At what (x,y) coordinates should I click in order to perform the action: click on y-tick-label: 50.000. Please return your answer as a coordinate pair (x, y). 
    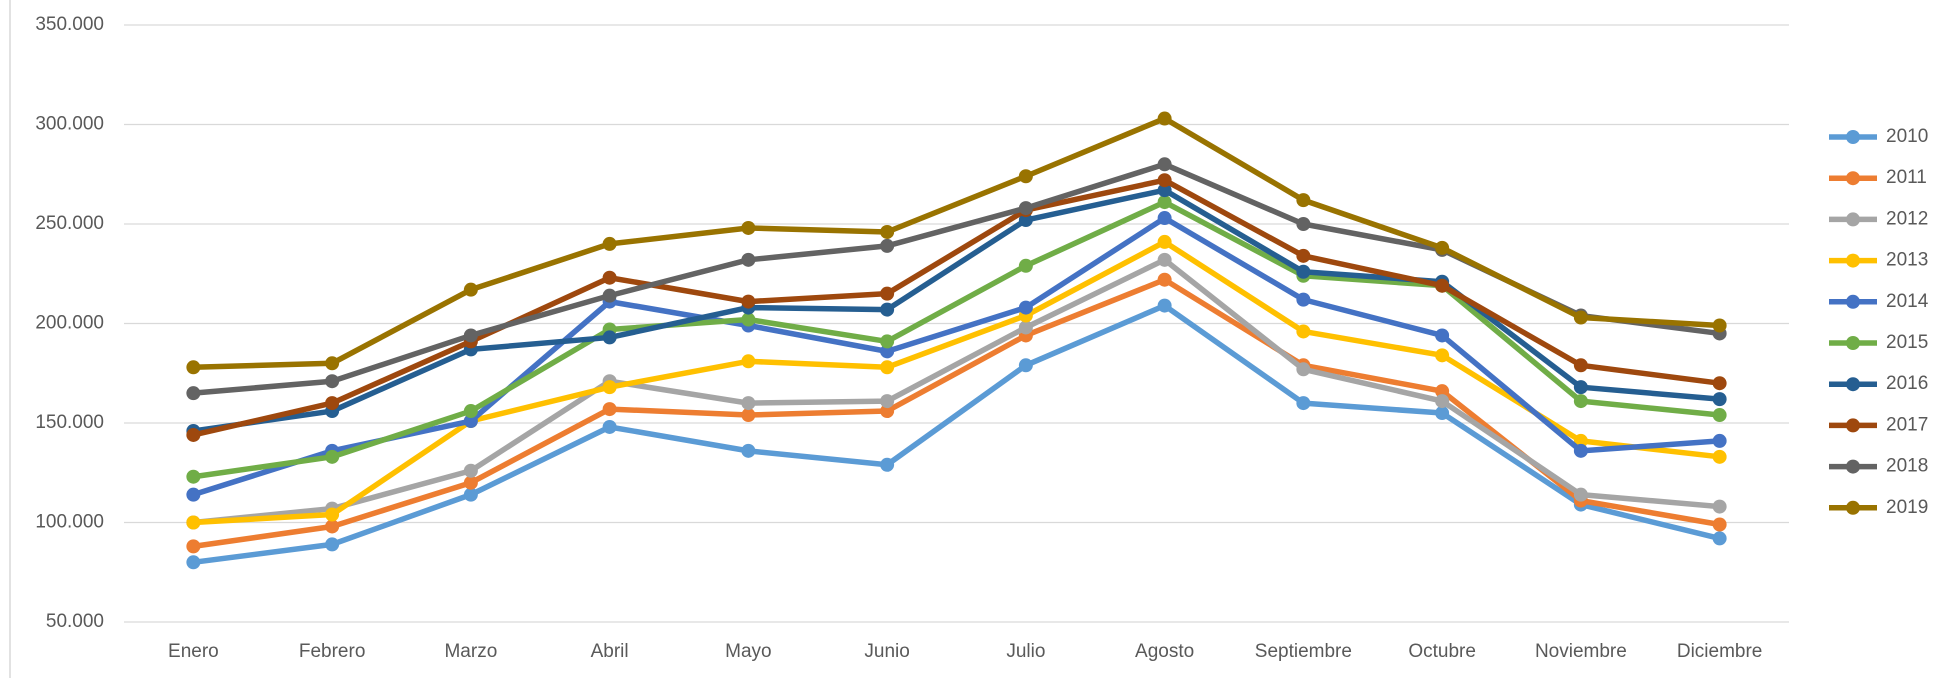
    Looking at the image, I should click on (75, 621).